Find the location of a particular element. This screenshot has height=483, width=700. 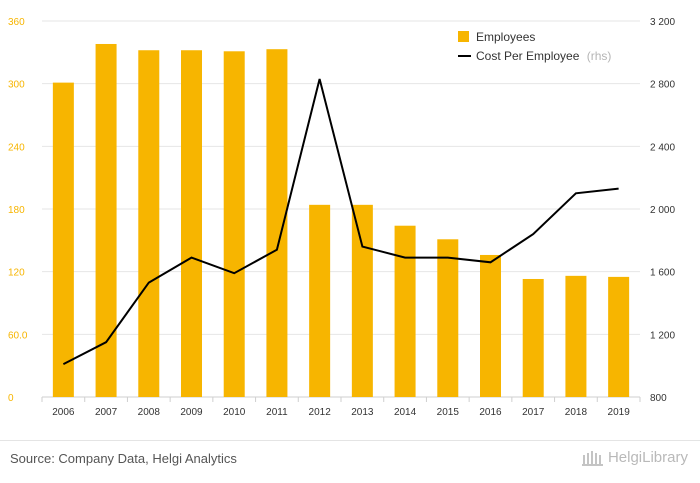

y-axis-right: 800 1 200 1 600 2 000 2 400 2 800 3 200 is located at coordinates (662, 210).